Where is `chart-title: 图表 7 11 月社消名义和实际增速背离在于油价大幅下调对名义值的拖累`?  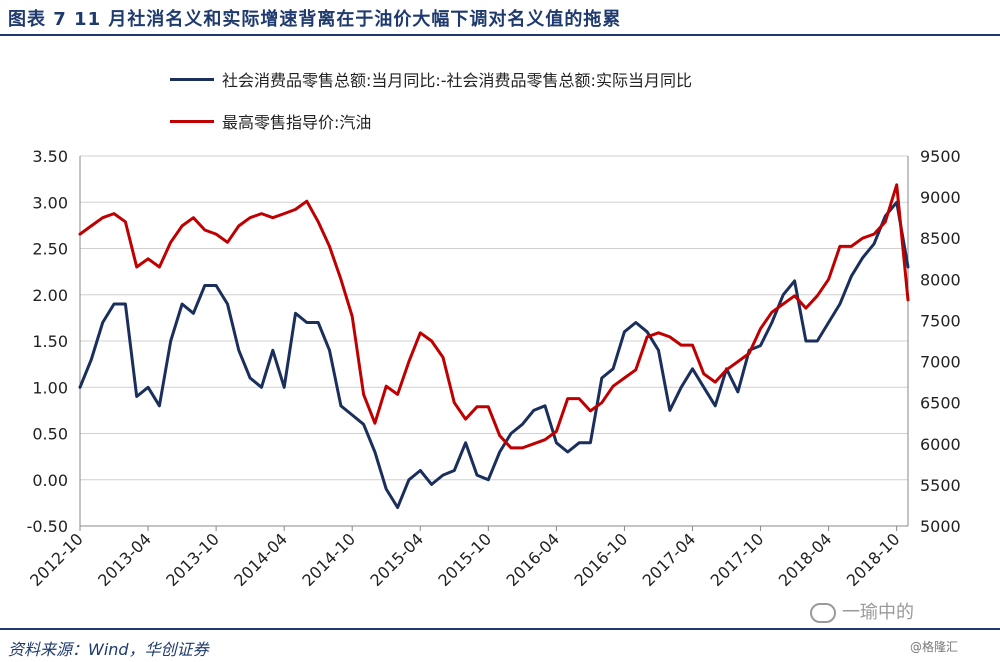
chart-title: 图表 7 11 月社消名义和实际增速背离在于油价大幅下调对名义值的拖累 is located at coordinates (315, 19).